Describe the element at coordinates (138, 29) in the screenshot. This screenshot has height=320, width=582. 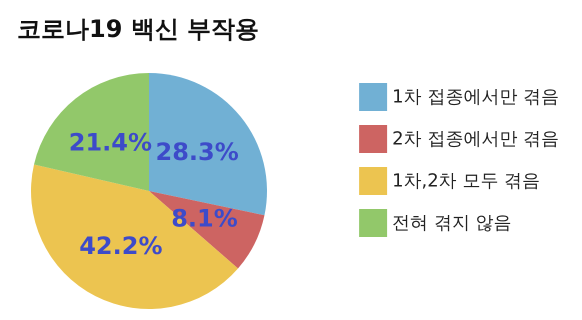
I see `chart-title: 코로나19 백신 부작용` at that location.